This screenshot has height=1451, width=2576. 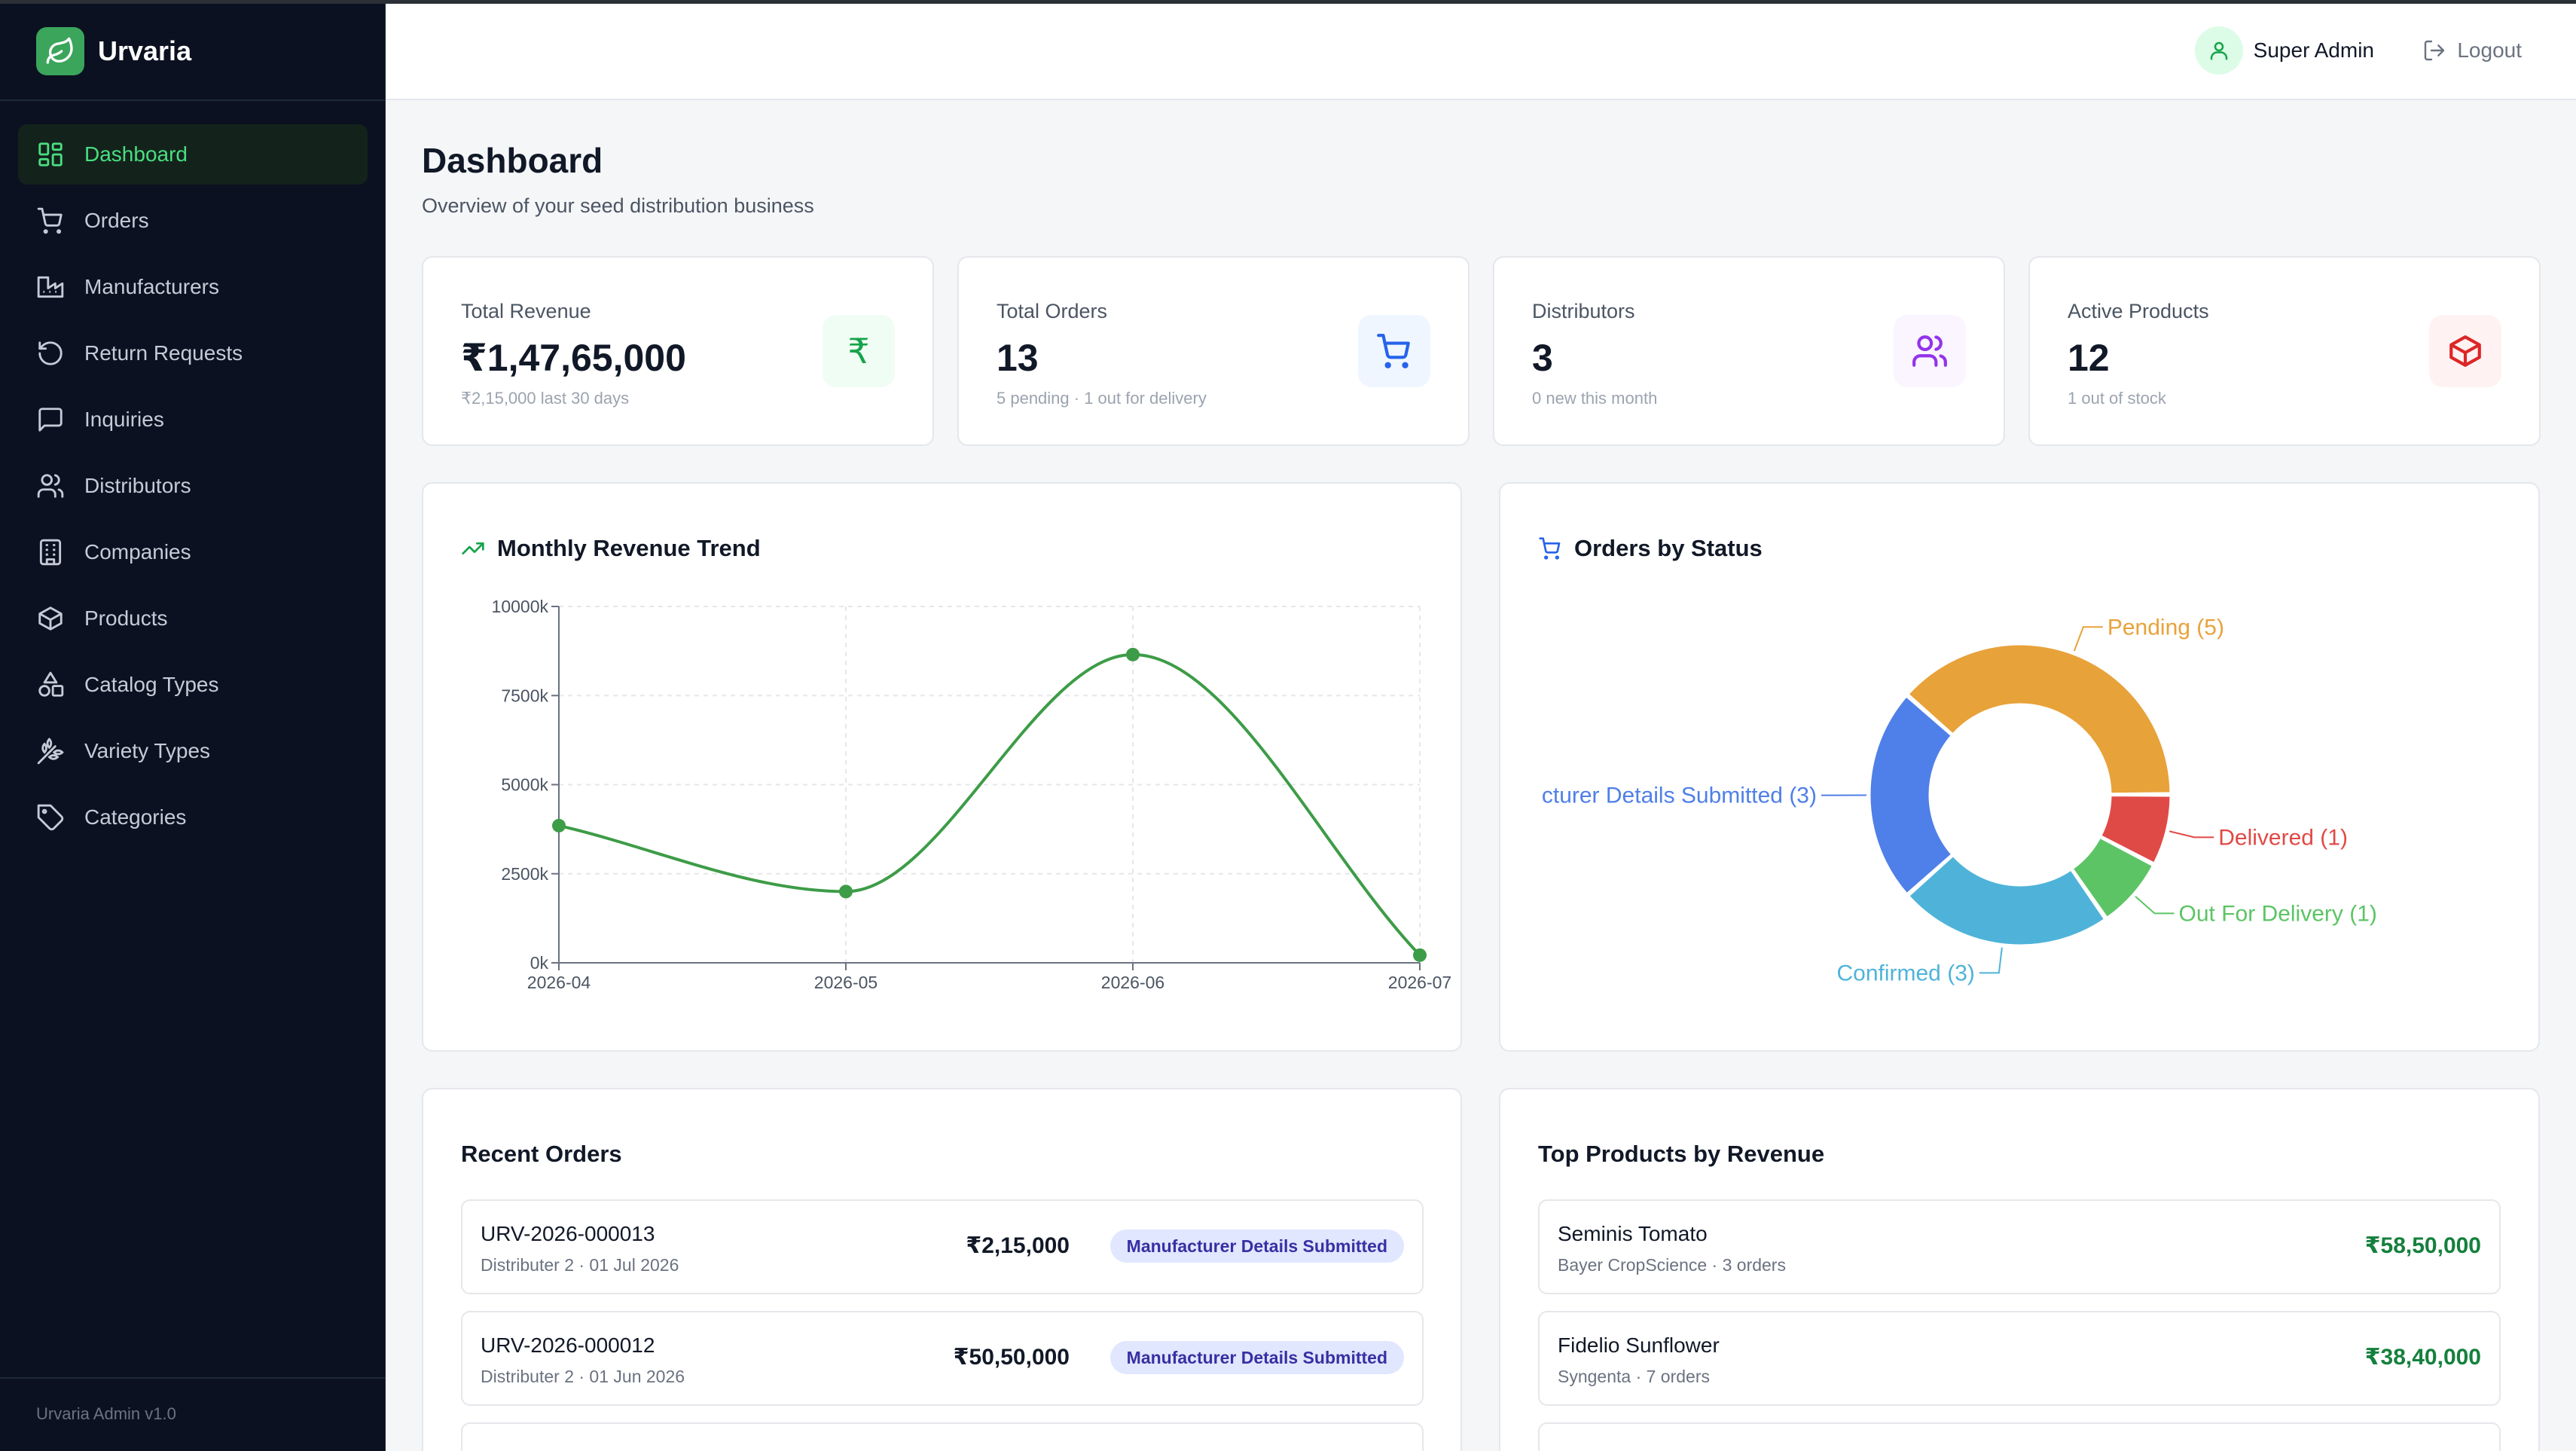 I want to click on sidebar-item-companies: Companies, so click(x=193, y=552).